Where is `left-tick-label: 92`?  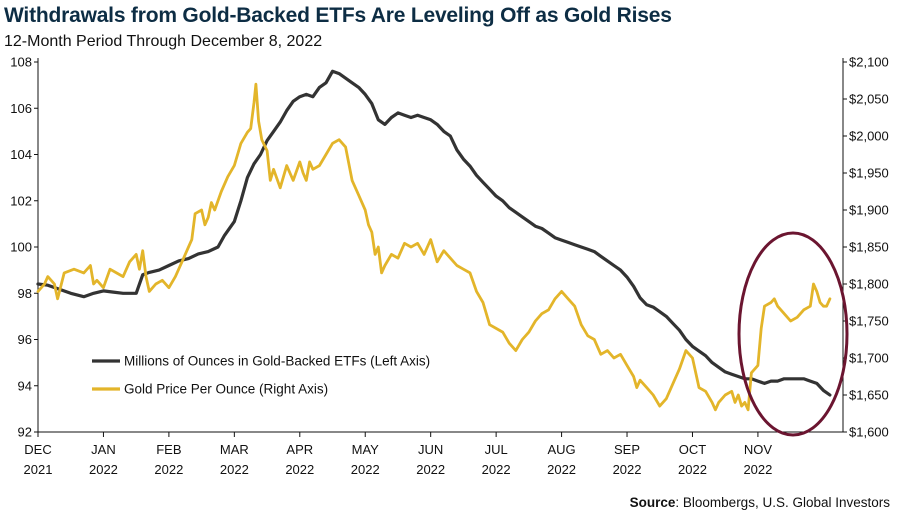 left-tick-label: 92 is located at coordinates (25, 432).